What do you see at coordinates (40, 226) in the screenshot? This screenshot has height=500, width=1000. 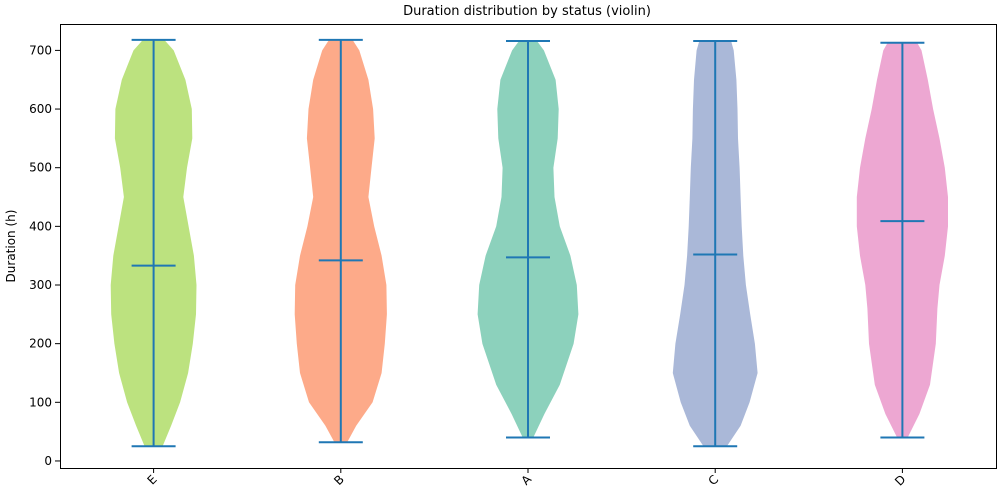 I see `y-tick-label: 400` at bounding box center [40, 226].